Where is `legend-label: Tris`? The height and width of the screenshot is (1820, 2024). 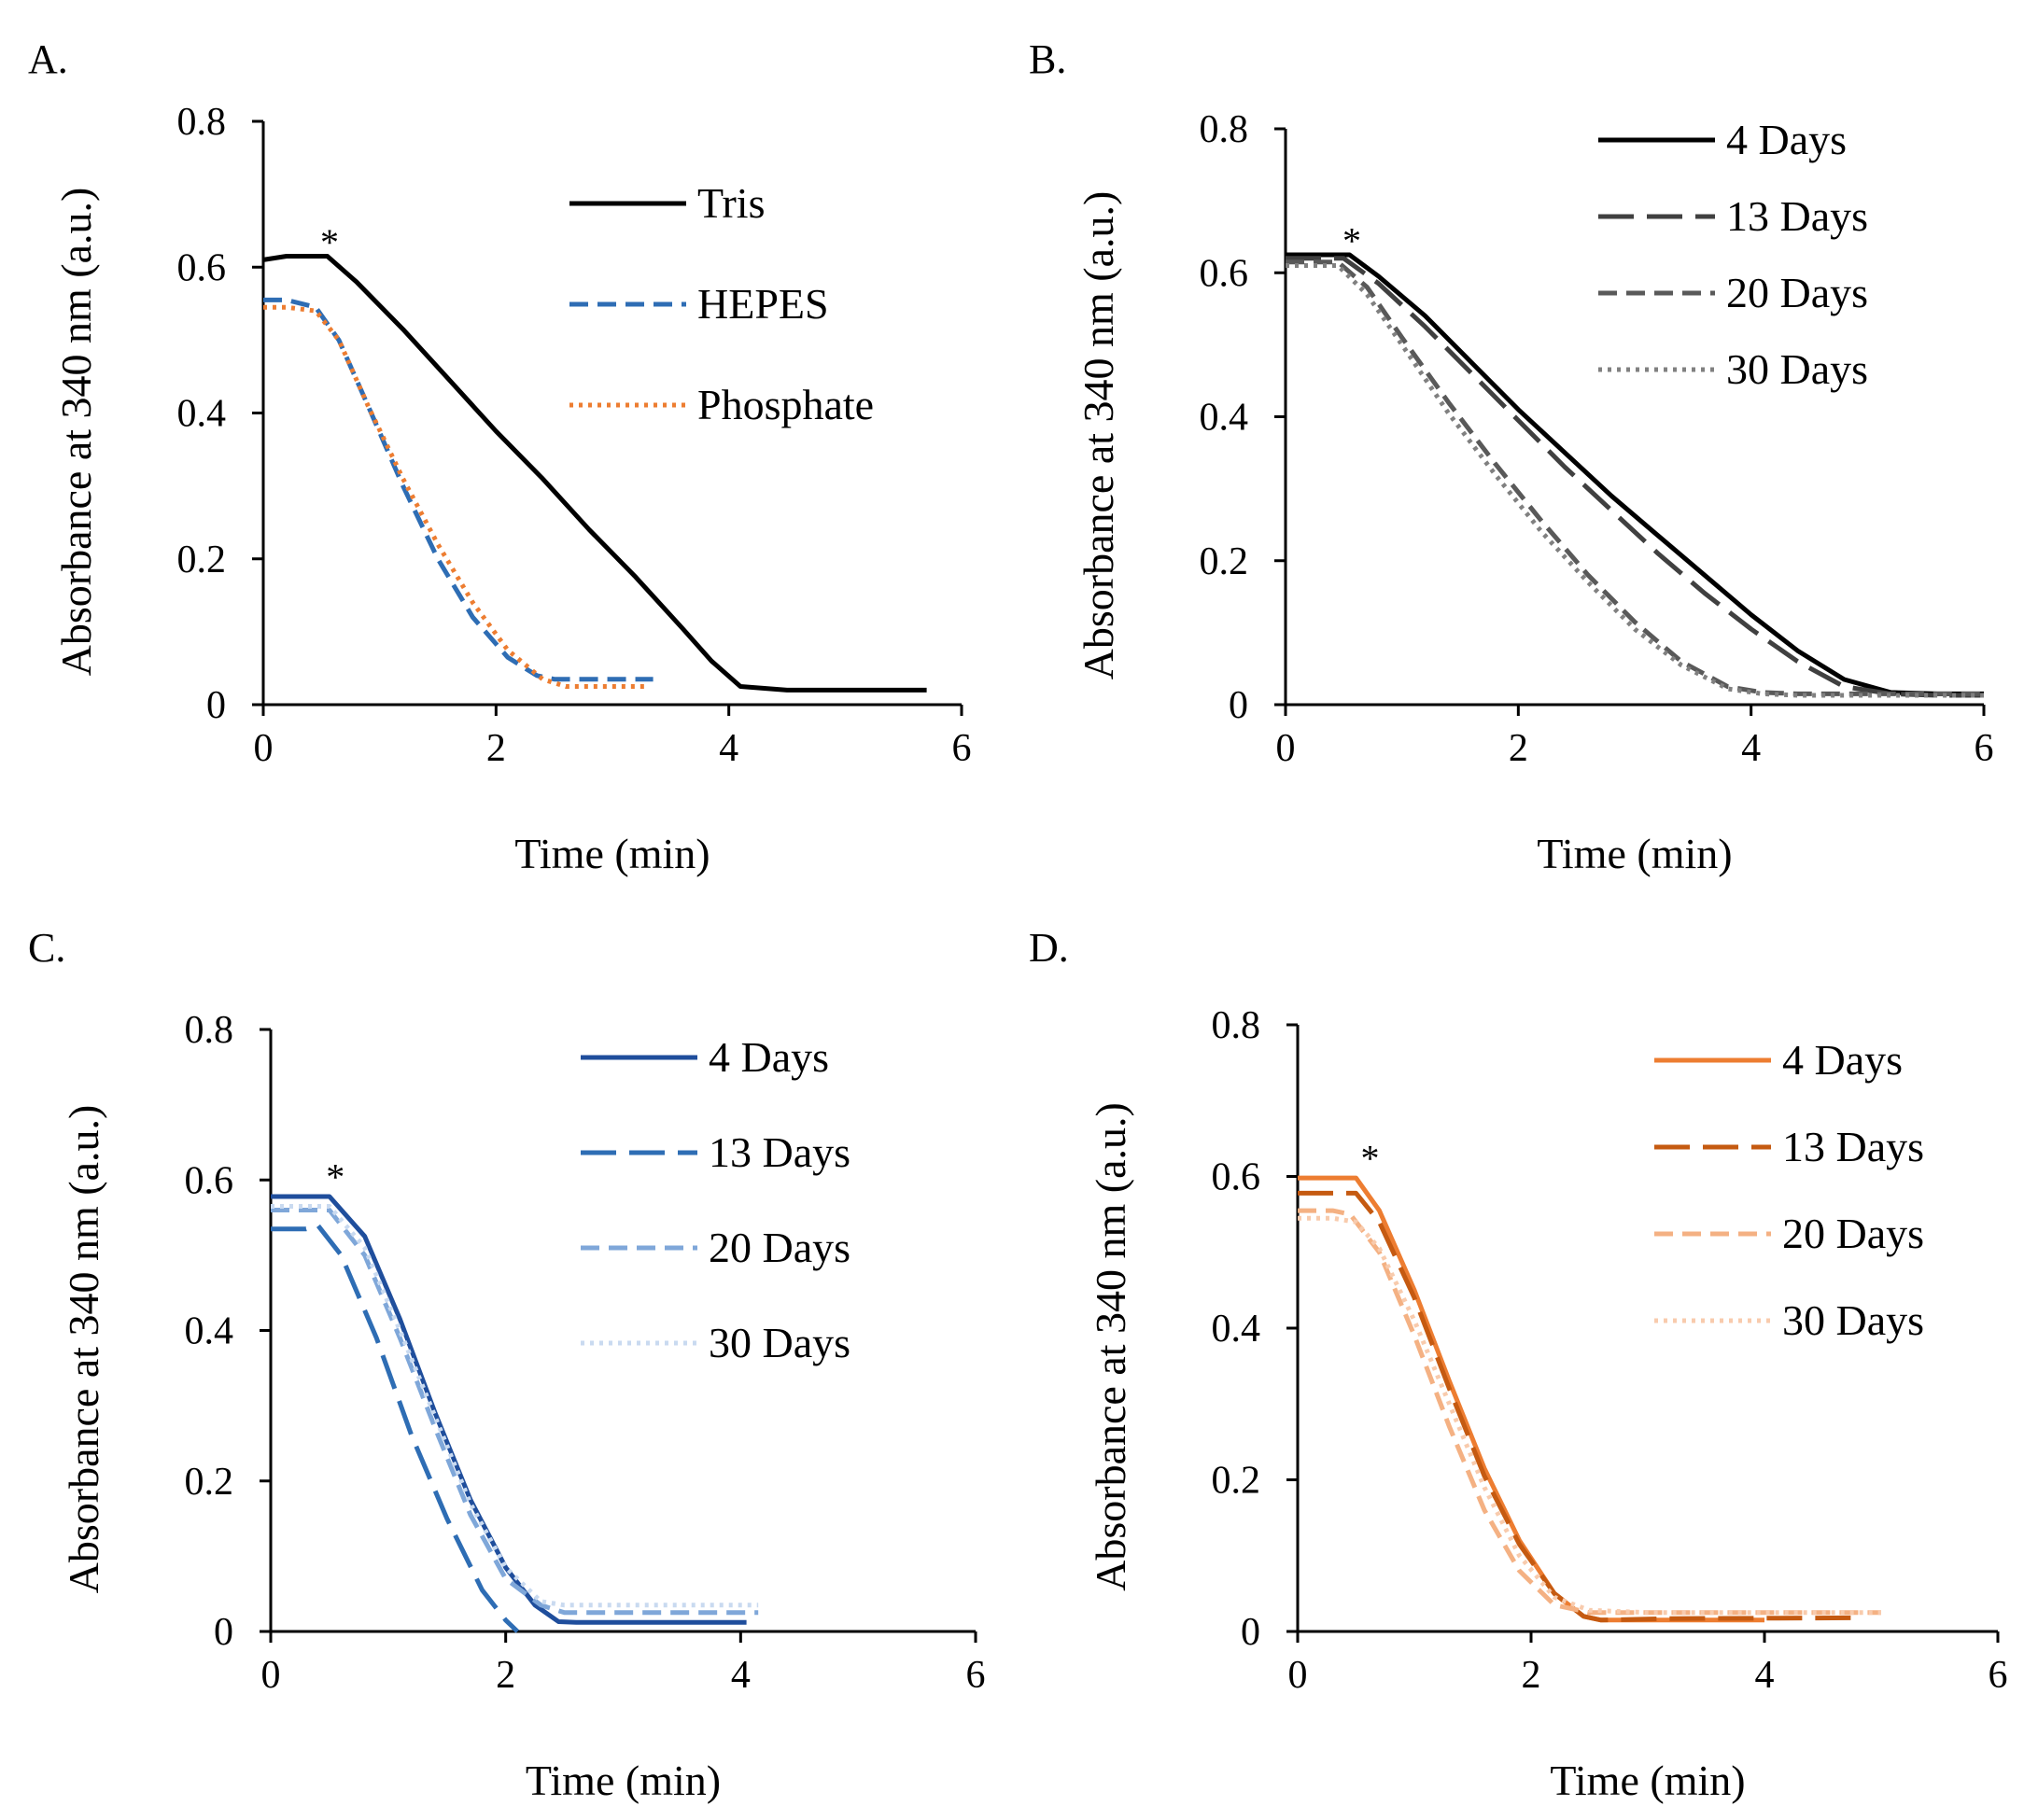 legend-label: Tris is located at coordinates (731, 203).